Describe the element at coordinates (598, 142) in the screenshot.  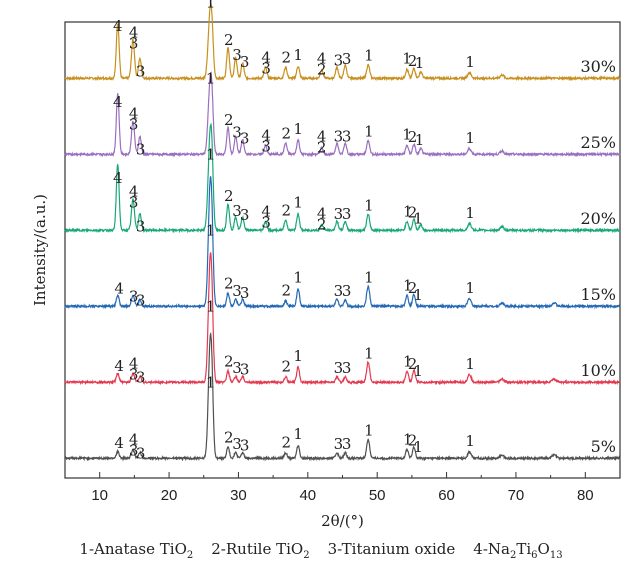
I see `series-label: 25%` at that location.